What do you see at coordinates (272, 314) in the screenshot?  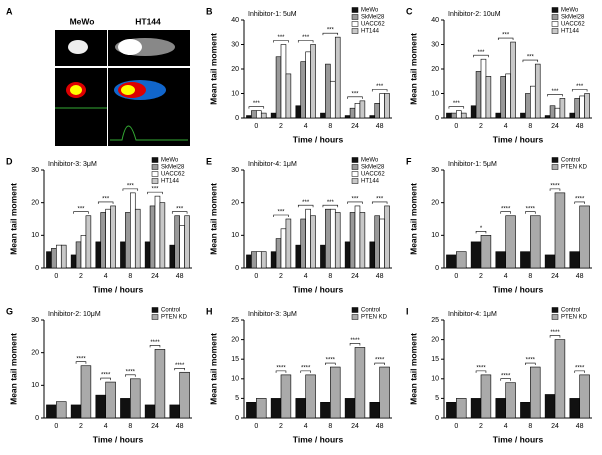 I see `subtitle: Inhibitor-3: 3μM` at bounding box center [272, 314].